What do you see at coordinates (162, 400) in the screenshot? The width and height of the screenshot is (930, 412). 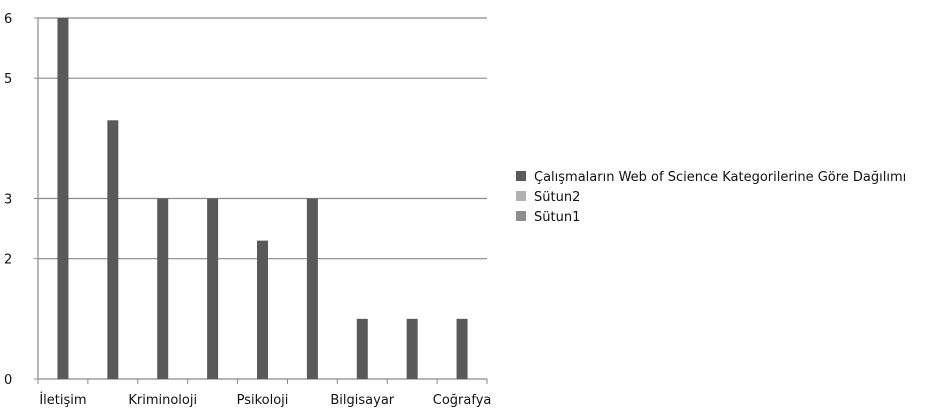 I see `x-tick-label: Kriminoloji` at bounding box center [162, 400].